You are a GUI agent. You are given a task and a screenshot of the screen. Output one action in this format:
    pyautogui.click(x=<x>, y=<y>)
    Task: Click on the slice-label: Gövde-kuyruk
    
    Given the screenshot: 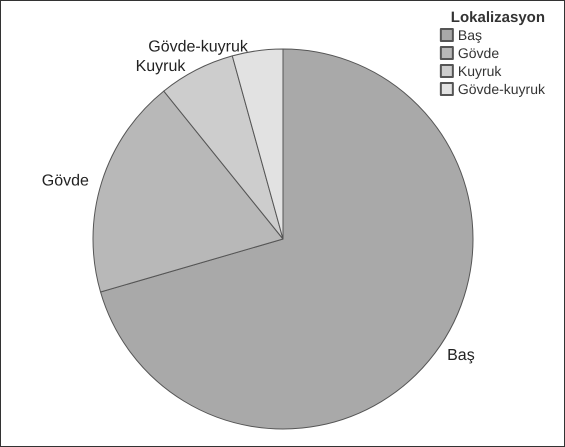 What is the action you would take?
    pyautogui.click(x=198, y=47)
    